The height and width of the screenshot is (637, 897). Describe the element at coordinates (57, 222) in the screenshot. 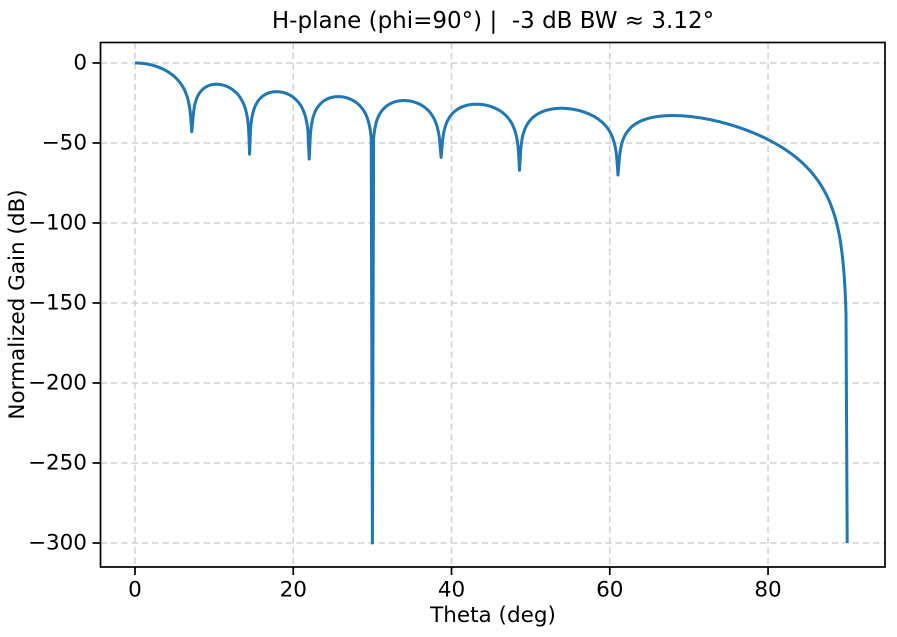

I see `y-tick-label: −100` at that location.